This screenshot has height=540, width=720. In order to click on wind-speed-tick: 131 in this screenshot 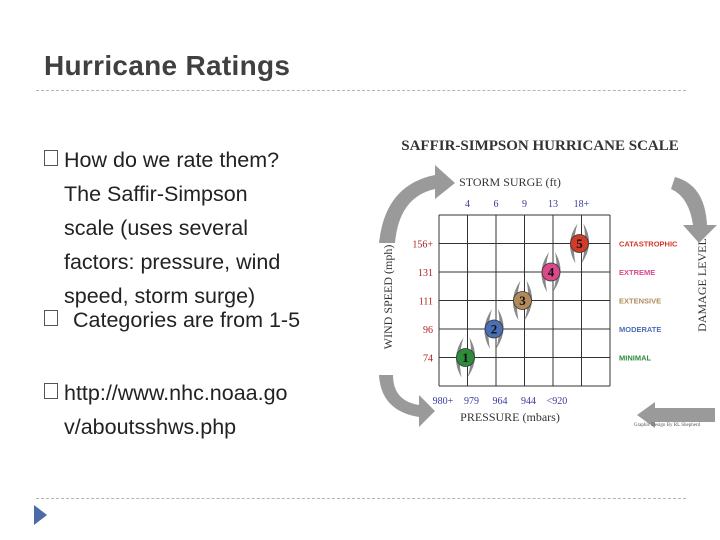, I will do `click(425, 273)`.